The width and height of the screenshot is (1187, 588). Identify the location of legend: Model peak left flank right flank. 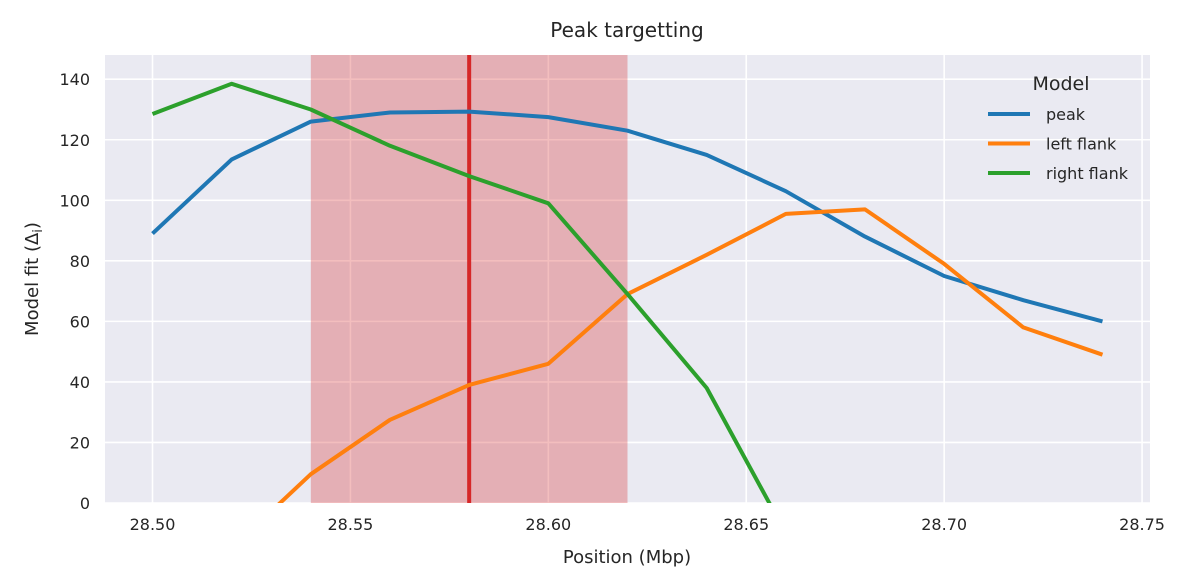
(1058, 128).